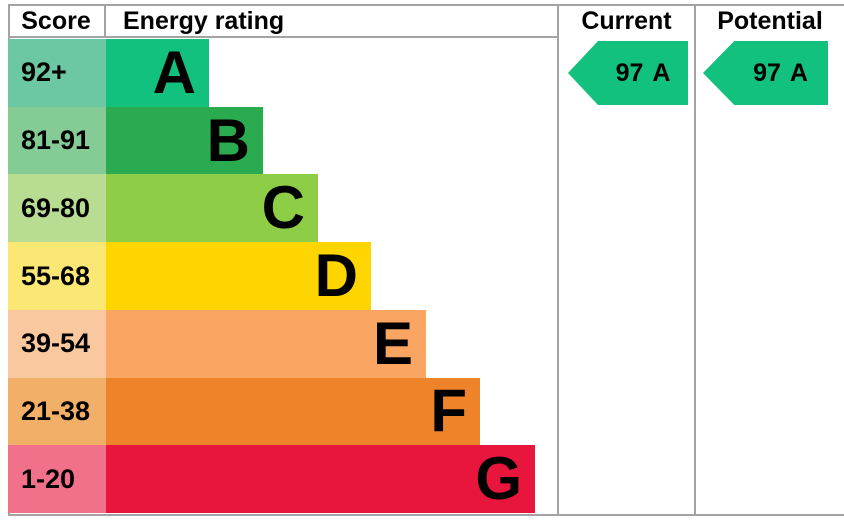 This screenshot has width=844, height=522. I want to click on band-bar: G, so click(320, 479).